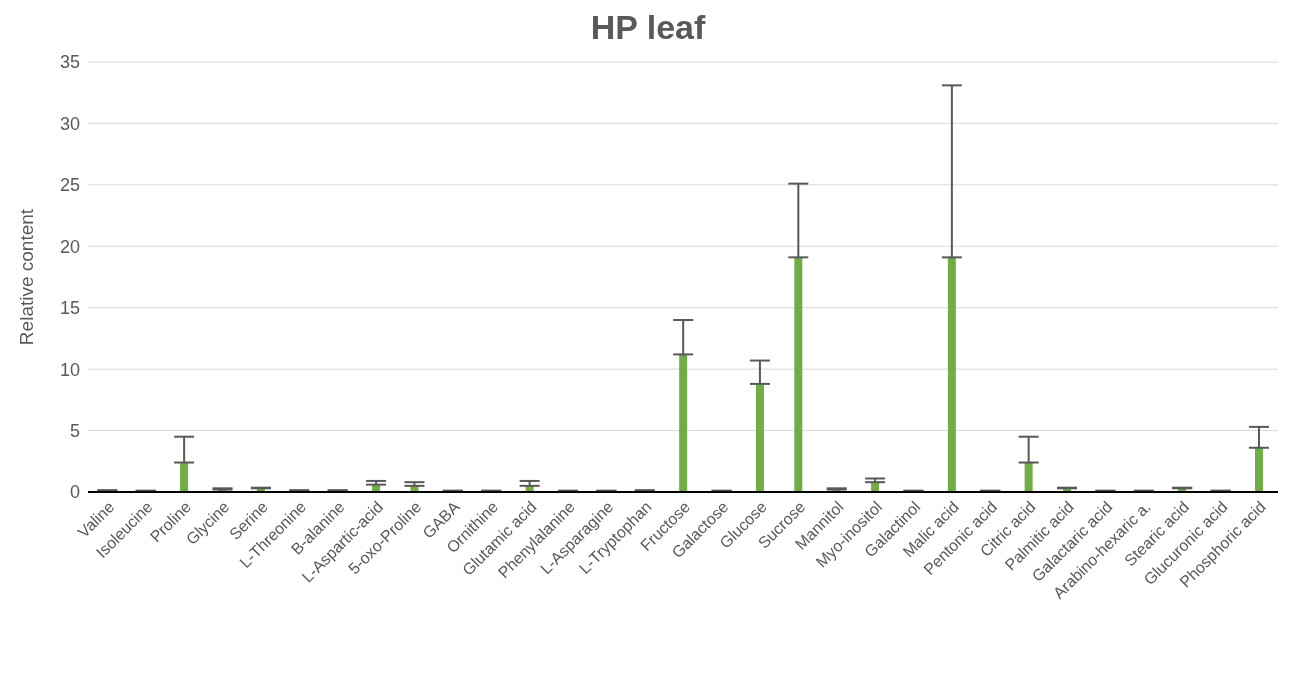  What do you see at coordinates (69, 123) in the screenshot?
I see `y-tick-label: 30` at bounding box center [69, 123].